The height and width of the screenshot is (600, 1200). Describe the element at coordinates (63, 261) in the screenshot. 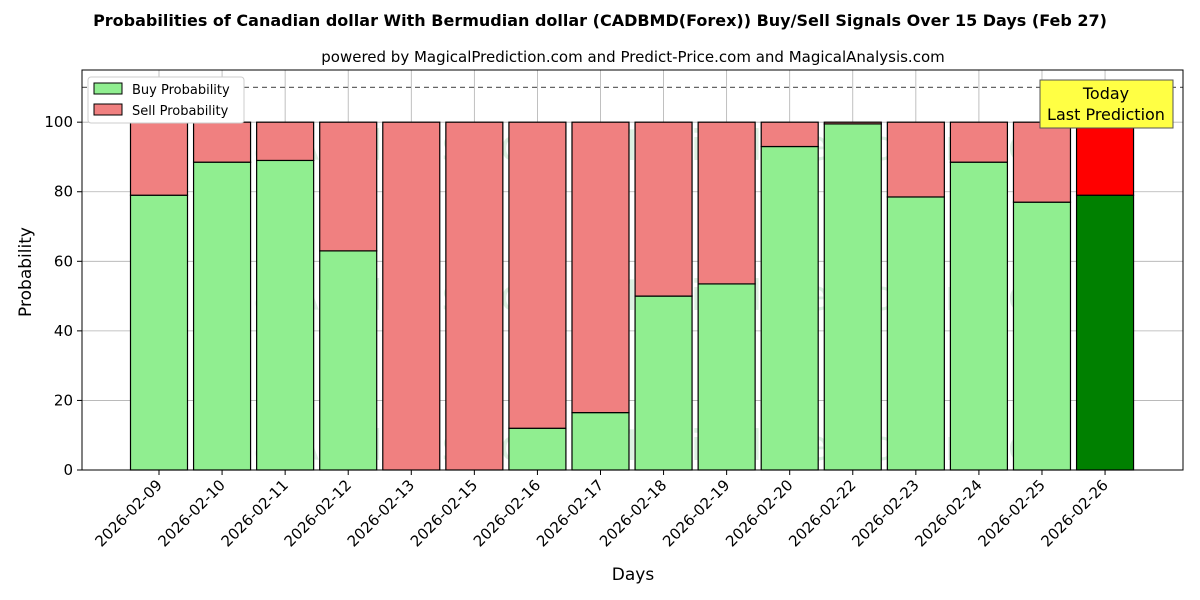

I see `y-tick-label: 60` at that location.